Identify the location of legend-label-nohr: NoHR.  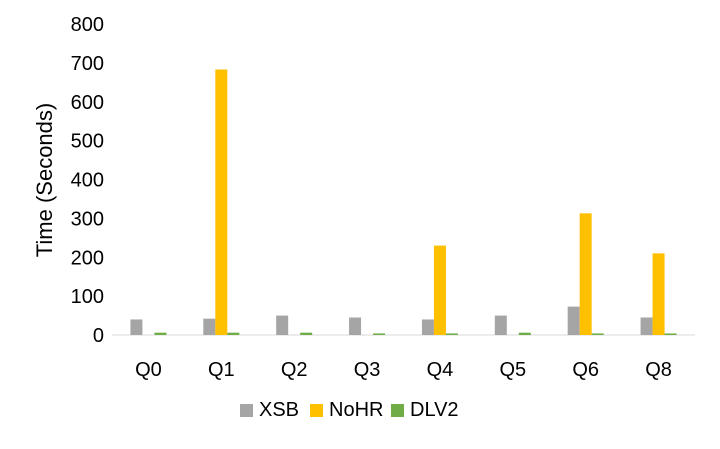
(356, 410).